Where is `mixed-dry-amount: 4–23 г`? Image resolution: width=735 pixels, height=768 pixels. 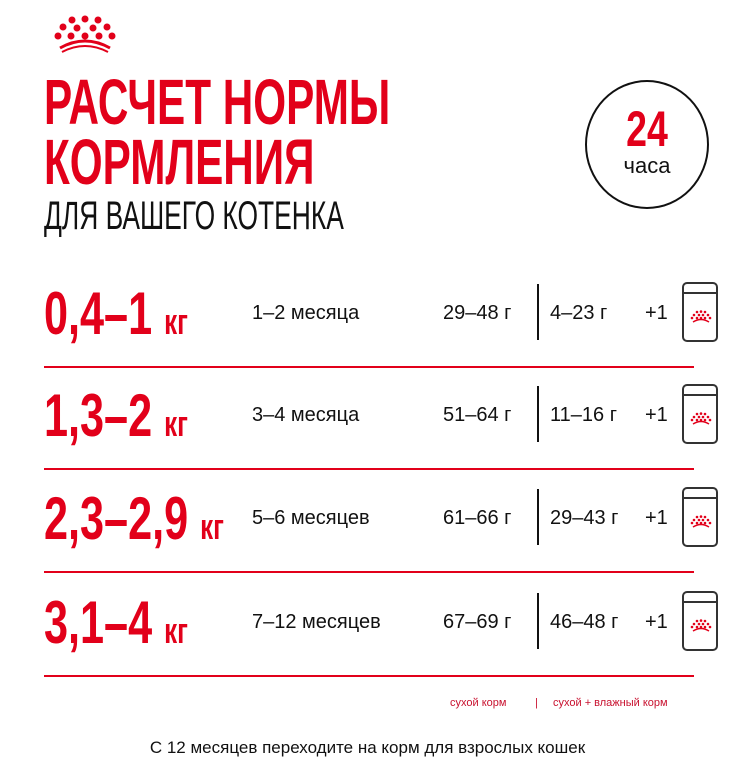 mixed-dry-amount: 4–23 г is located at coordinates (579, 313).